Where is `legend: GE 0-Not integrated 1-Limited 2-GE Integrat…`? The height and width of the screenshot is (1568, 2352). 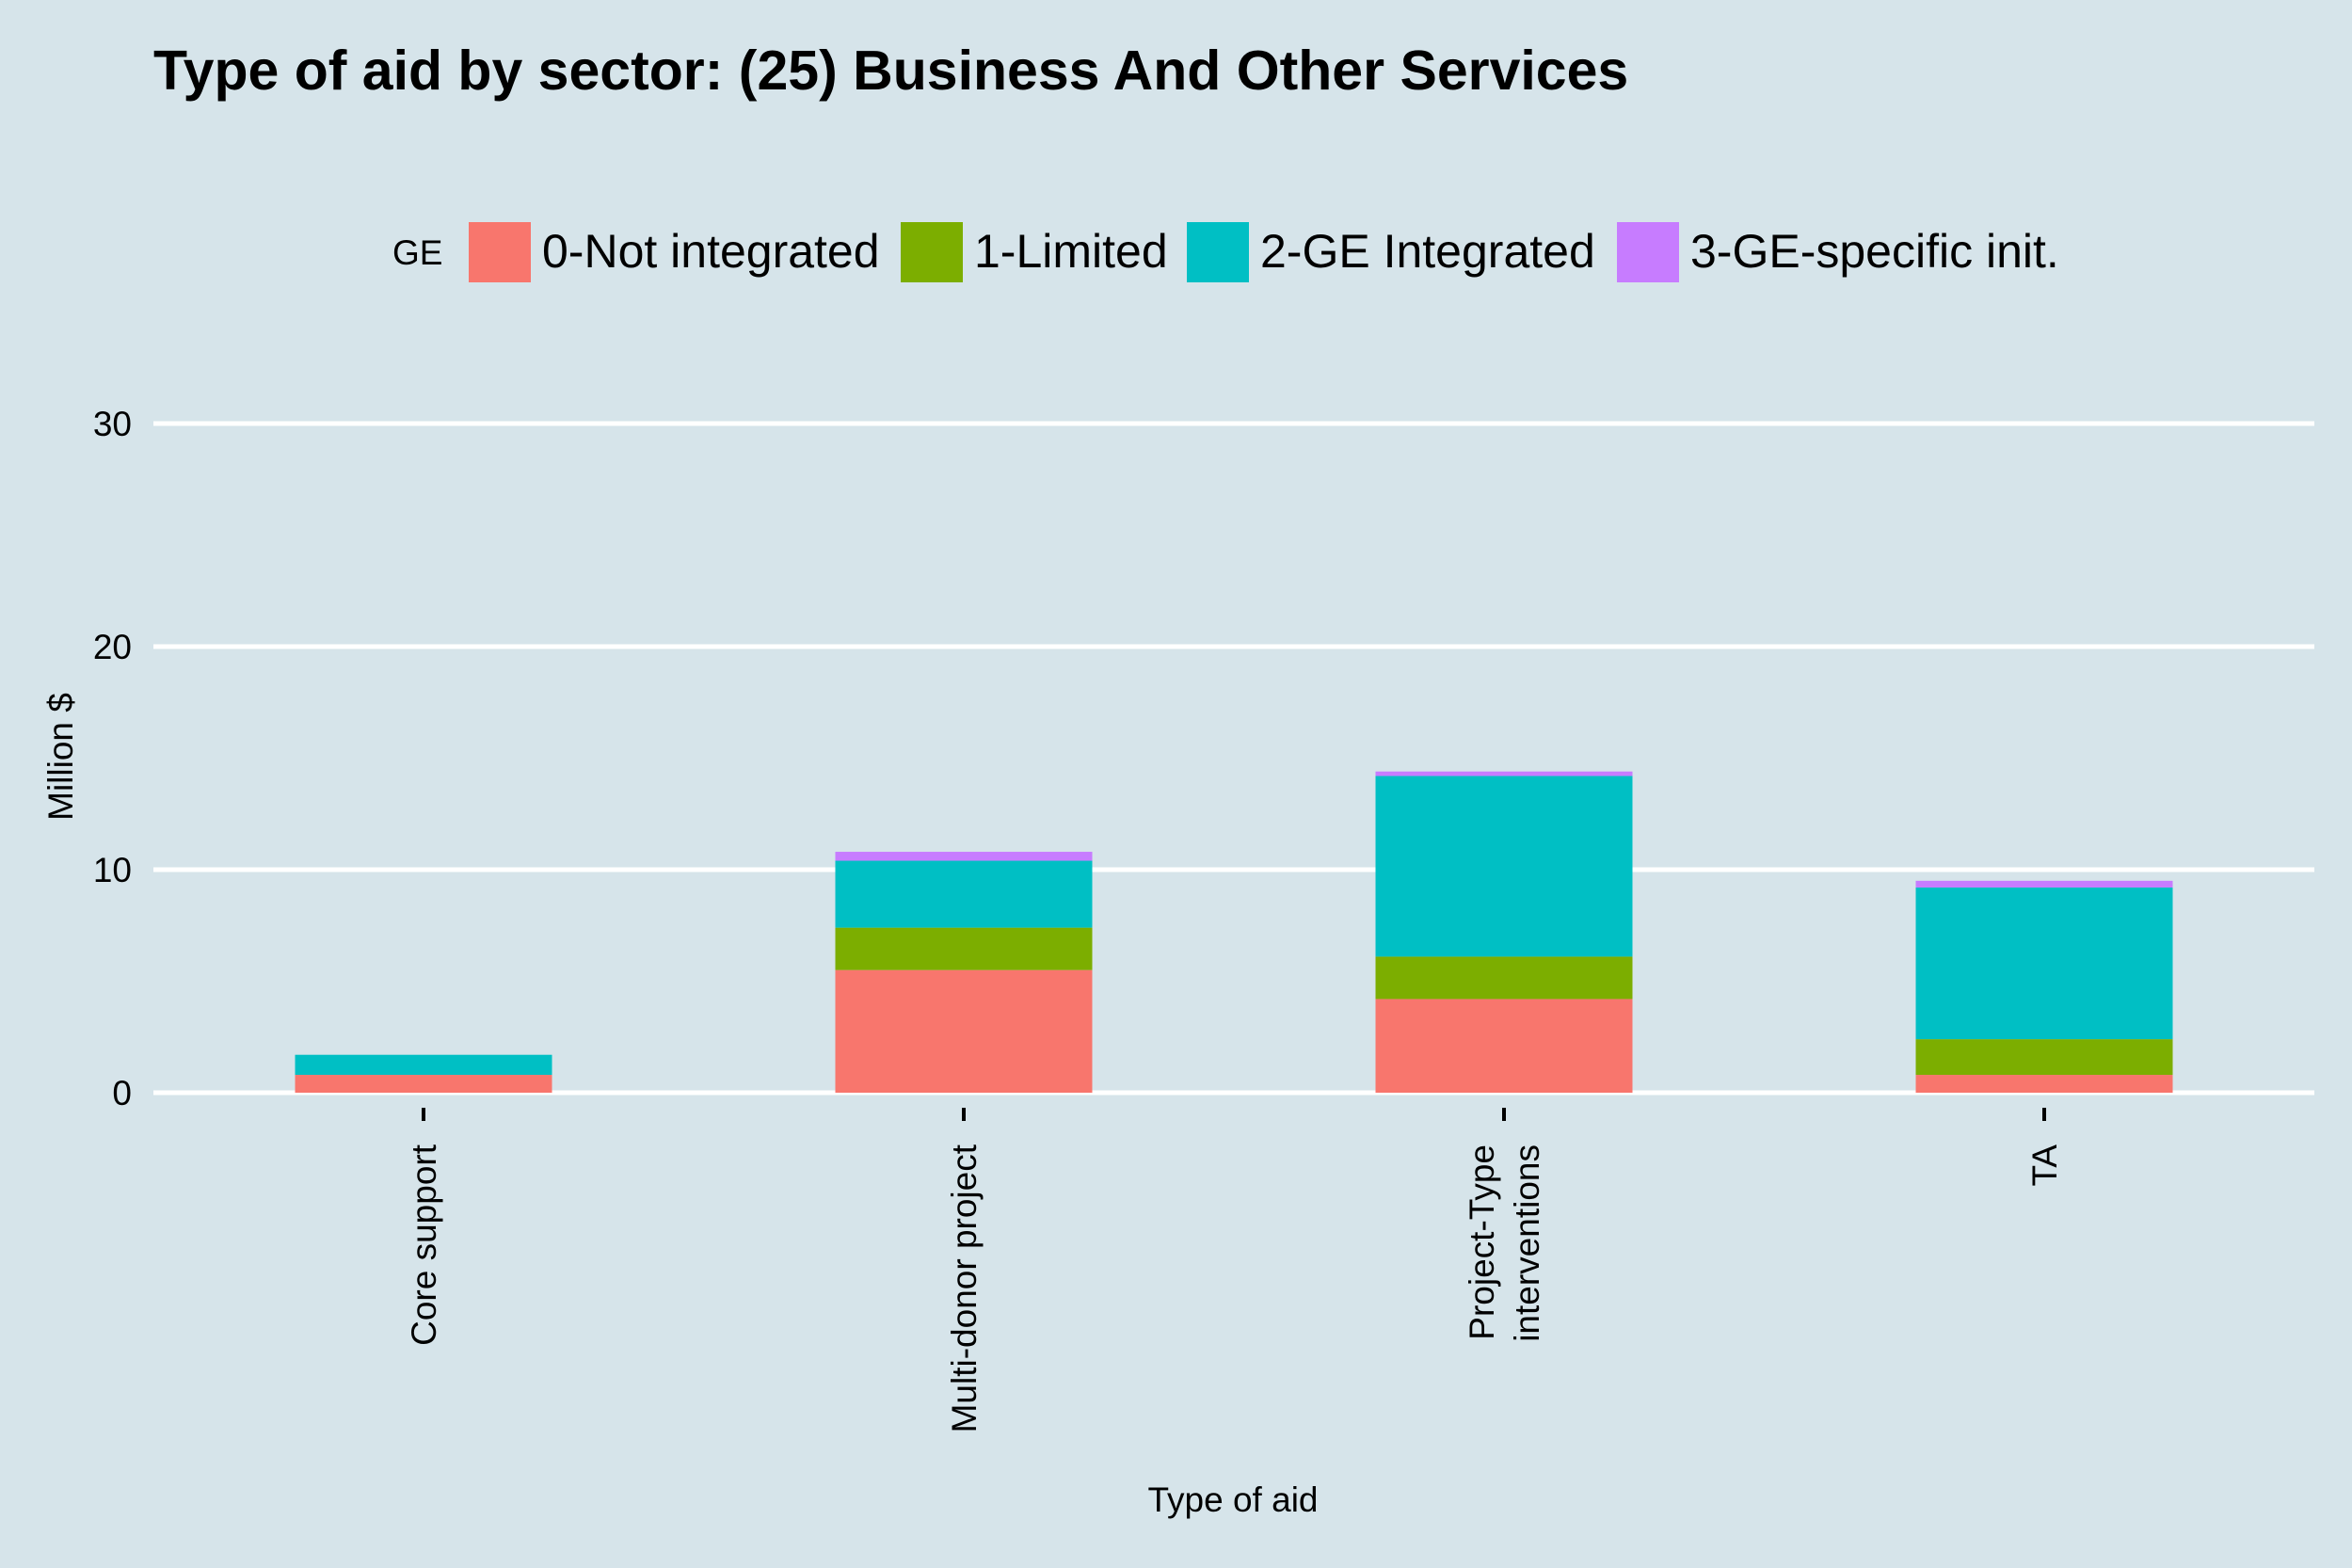
legend: GE 0-Not integrated 1-Limited 2-GE Integrat… is located at coordinates (1225, 252).